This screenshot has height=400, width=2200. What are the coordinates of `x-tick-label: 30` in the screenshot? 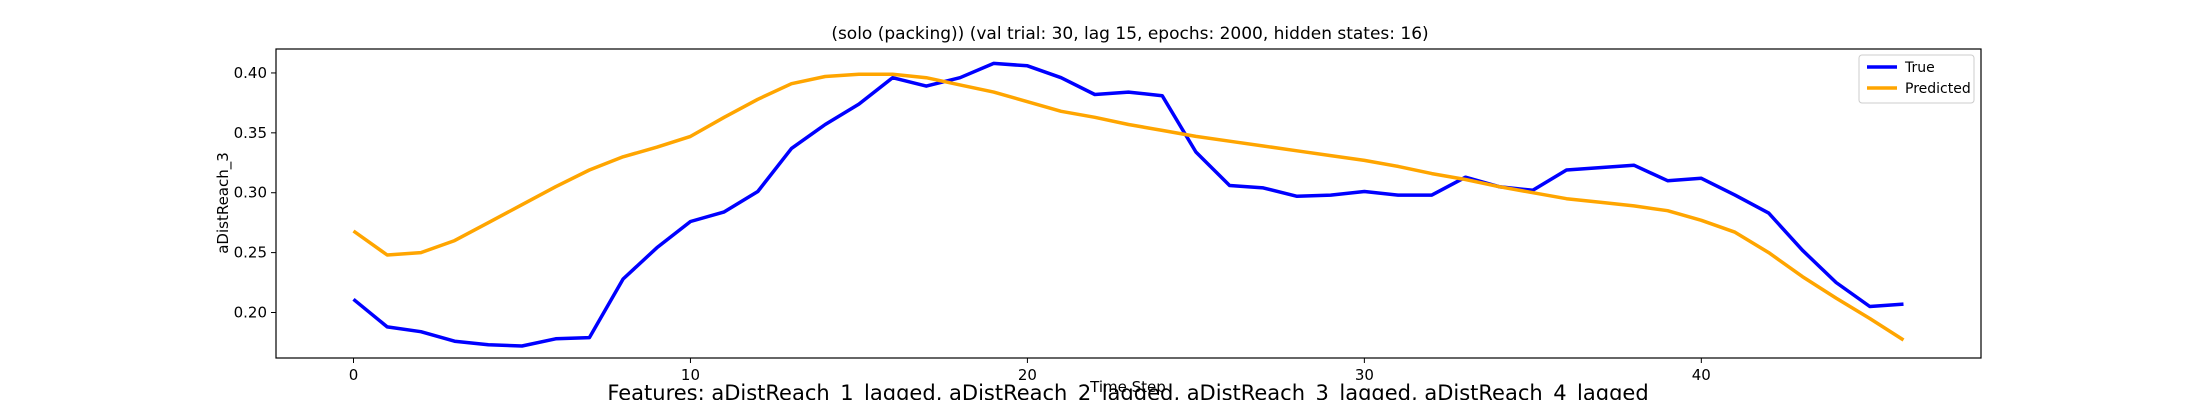 It's located at (1364, 375).